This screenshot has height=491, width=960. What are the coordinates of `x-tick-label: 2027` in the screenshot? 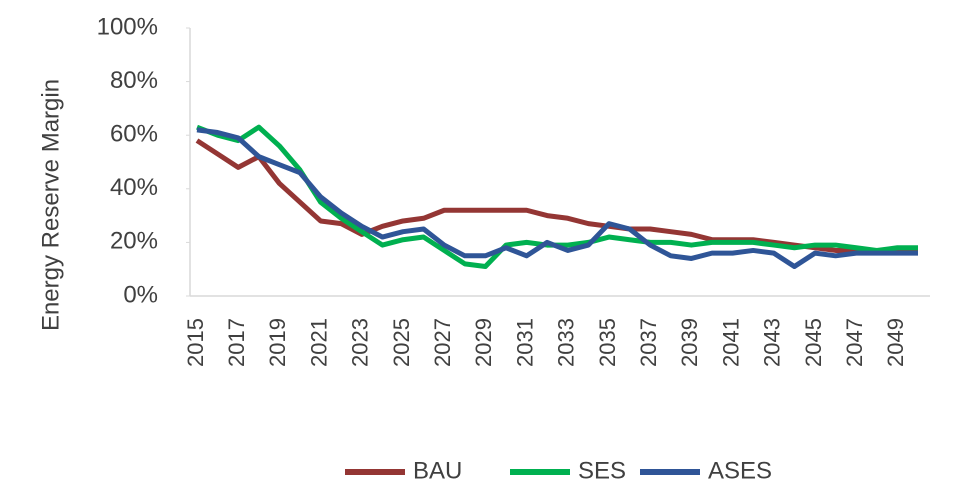 It's located at (442, 342).